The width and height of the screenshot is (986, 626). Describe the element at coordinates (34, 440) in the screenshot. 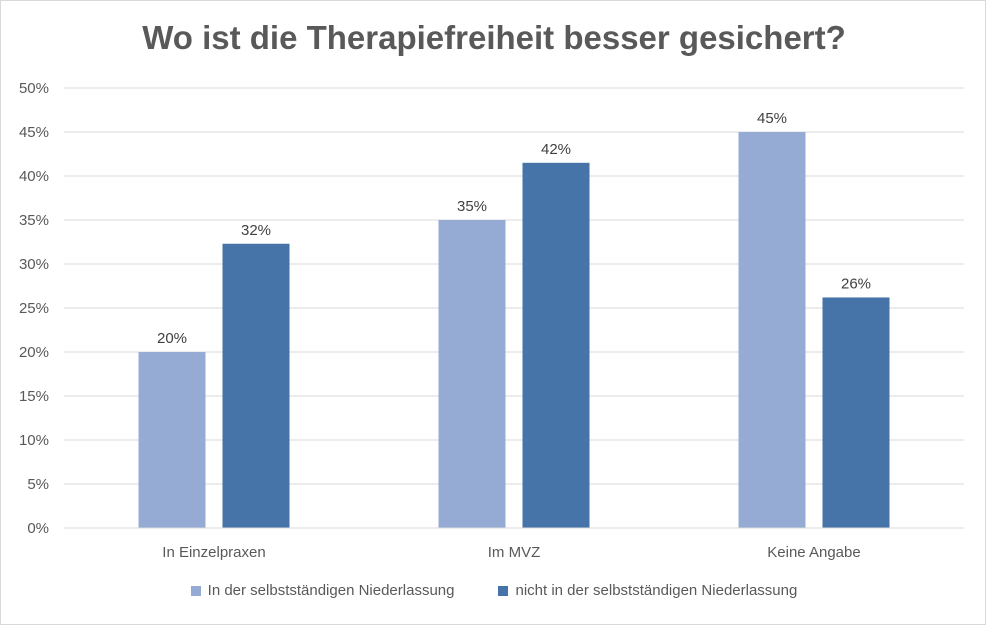

I see `y-tick-label: 10%` at that location.